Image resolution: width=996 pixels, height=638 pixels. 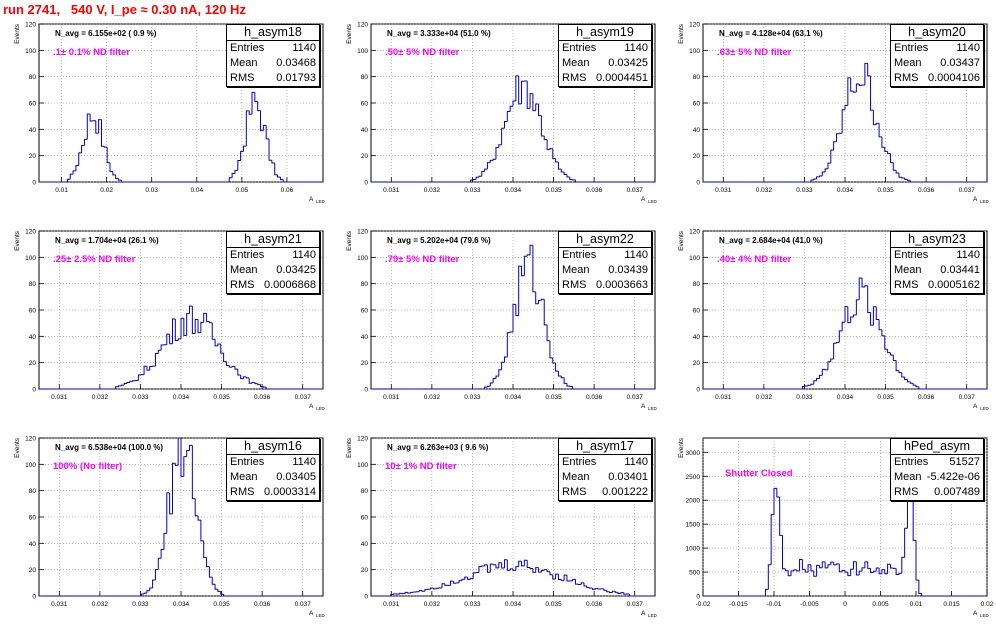 What do you see at coordinates (703, 604) in the screenshot?
I see `x-tick-label: -0.02` at bounding box center [703, 604].